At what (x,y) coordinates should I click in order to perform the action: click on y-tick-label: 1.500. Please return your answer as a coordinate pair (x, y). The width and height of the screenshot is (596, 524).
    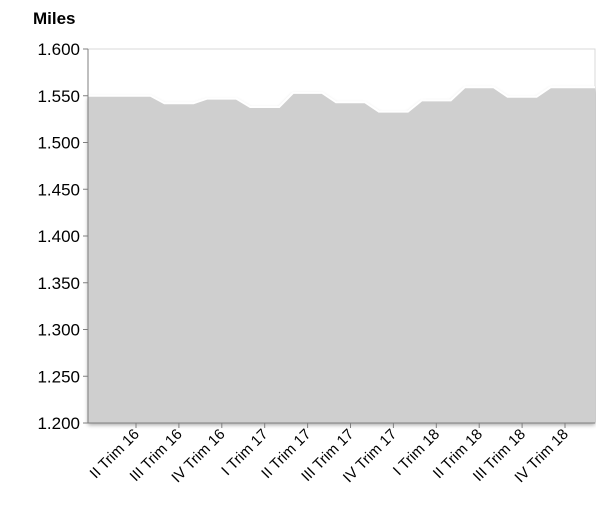
    Looking at the image, I should click on (58, 143).